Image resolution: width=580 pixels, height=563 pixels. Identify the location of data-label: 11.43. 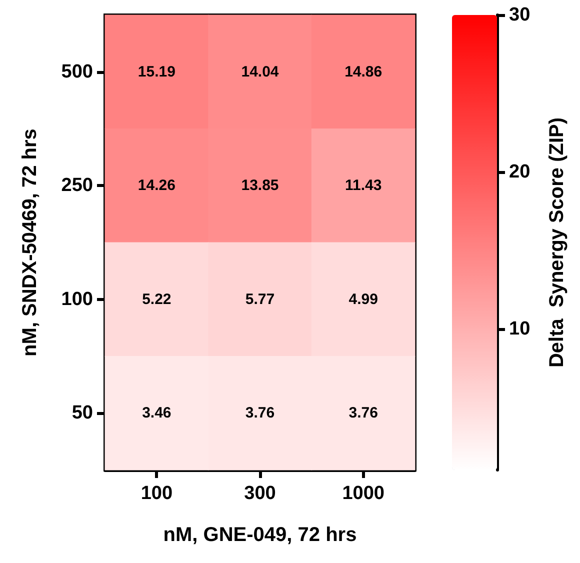
(363, 185).